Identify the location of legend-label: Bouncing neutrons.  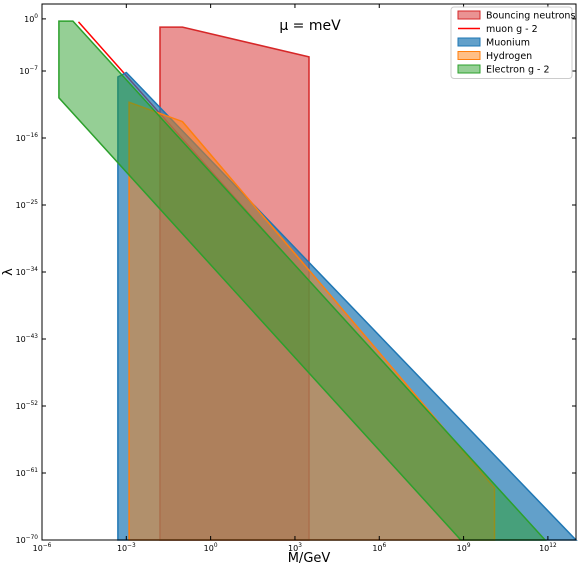
(530, 16).